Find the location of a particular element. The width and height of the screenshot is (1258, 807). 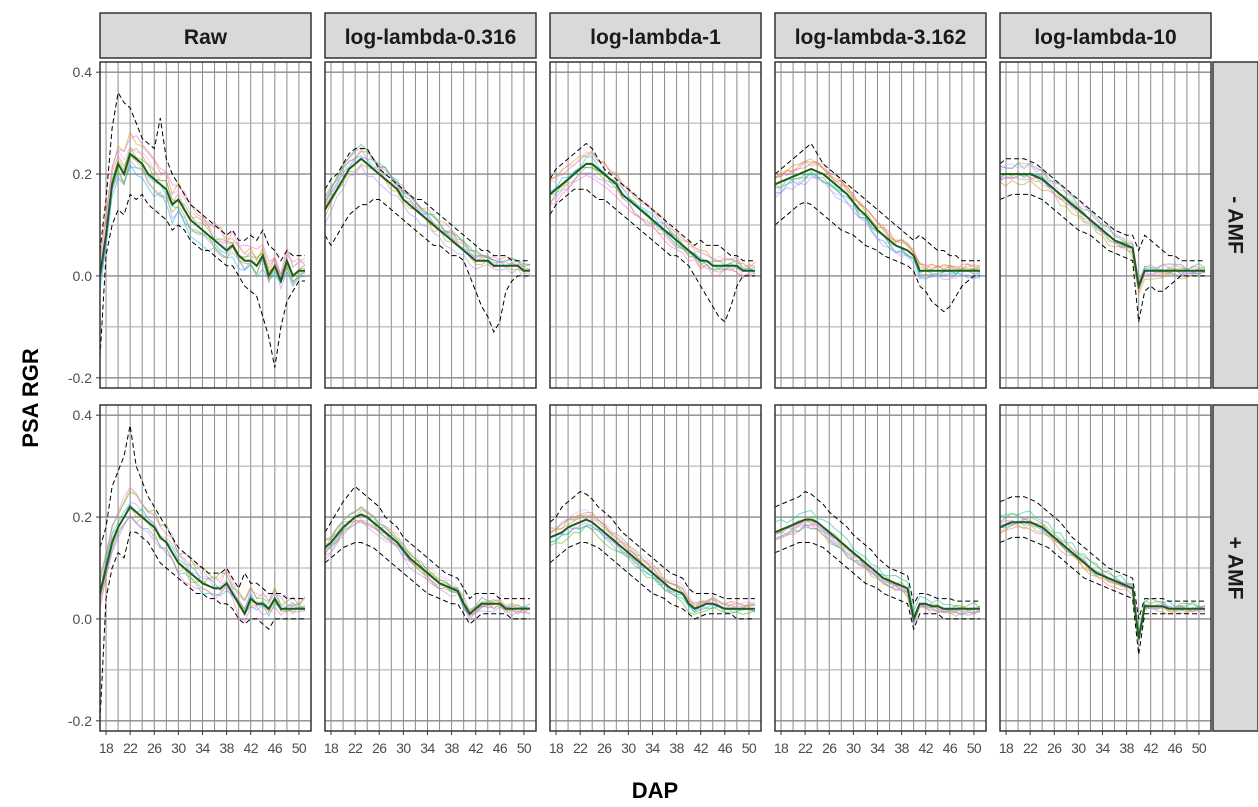

row-strip-bg is located at coordinates (1235, 568).